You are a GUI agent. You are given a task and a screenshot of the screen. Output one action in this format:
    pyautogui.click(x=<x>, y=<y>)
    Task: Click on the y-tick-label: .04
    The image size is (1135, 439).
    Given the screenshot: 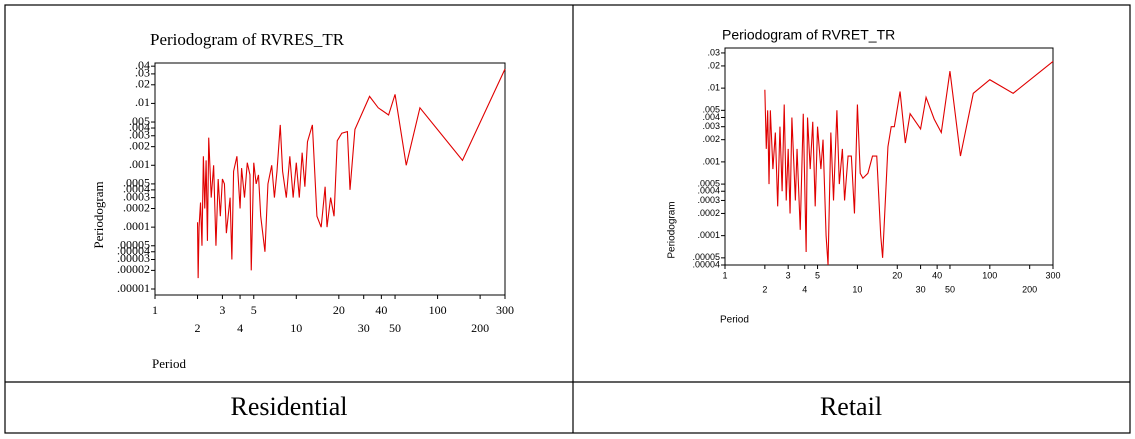 What is the action you would take?
    pyautogui.click(x=142, y=65)
    